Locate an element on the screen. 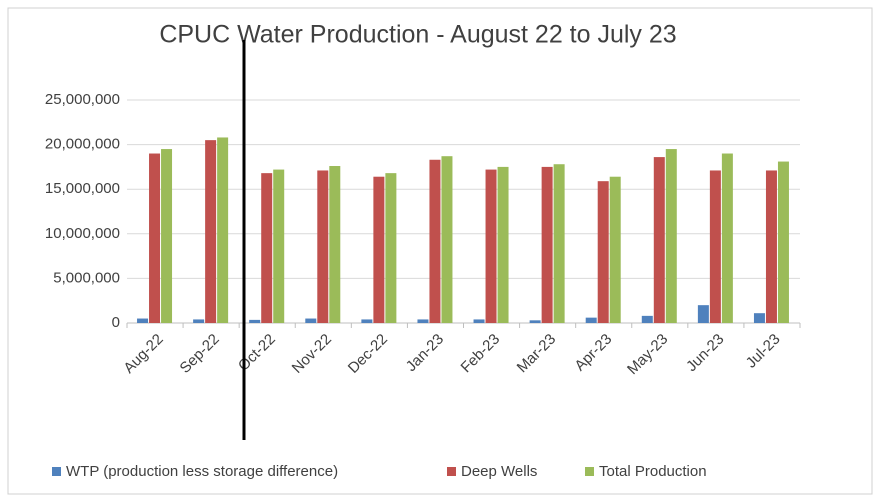 This screenshot has width=881, height=503. legend-label: Deep Wells is located at coordinates (499, 471).